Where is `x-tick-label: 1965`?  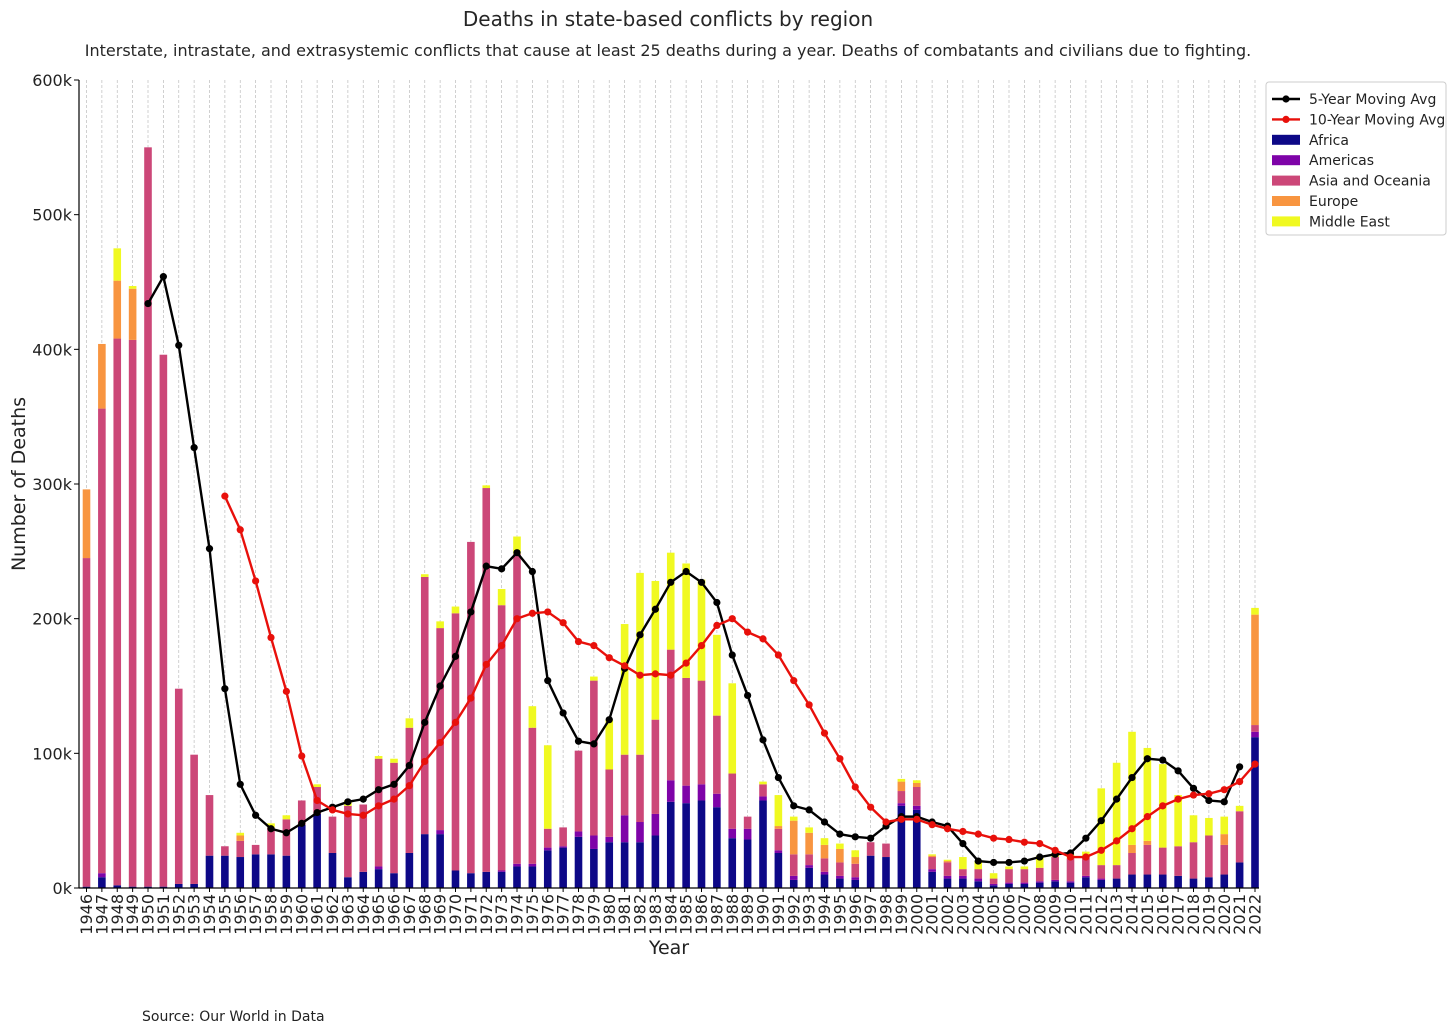
x-tick-label: 1965 is located at coordinates (378, 914).